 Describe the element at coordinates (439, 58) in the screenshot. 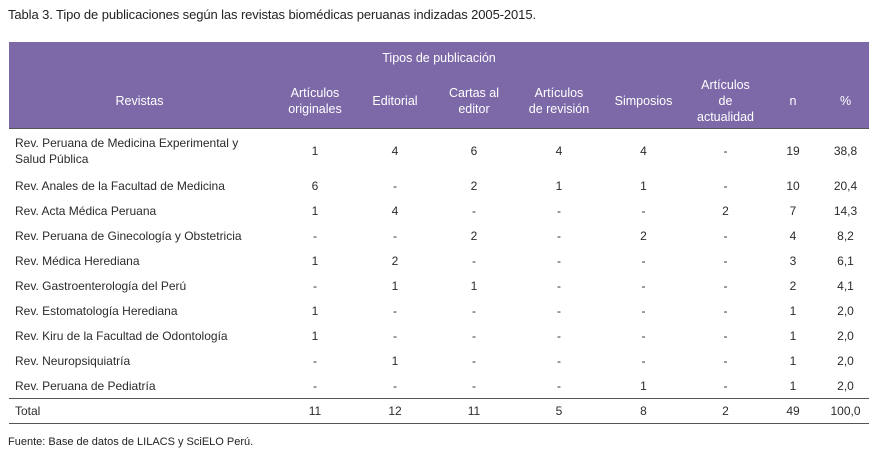

I see `group-header: Tipos de publicación` at that location.